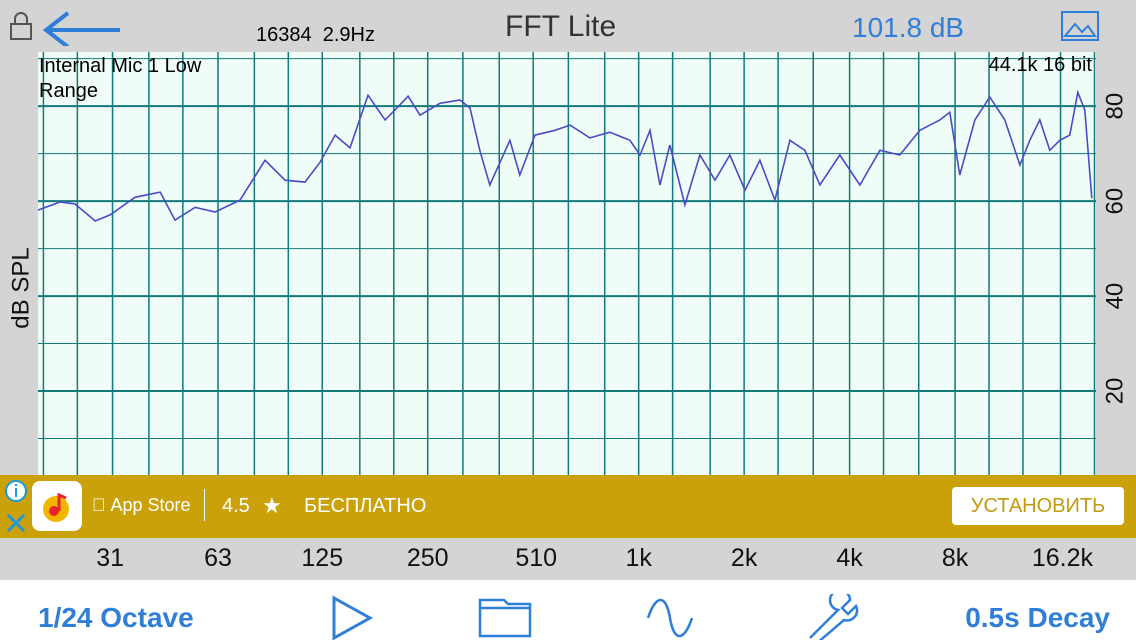 This screenshot has width=1136, height=640. I want to click on ad-app-icon, so click(57, 506).